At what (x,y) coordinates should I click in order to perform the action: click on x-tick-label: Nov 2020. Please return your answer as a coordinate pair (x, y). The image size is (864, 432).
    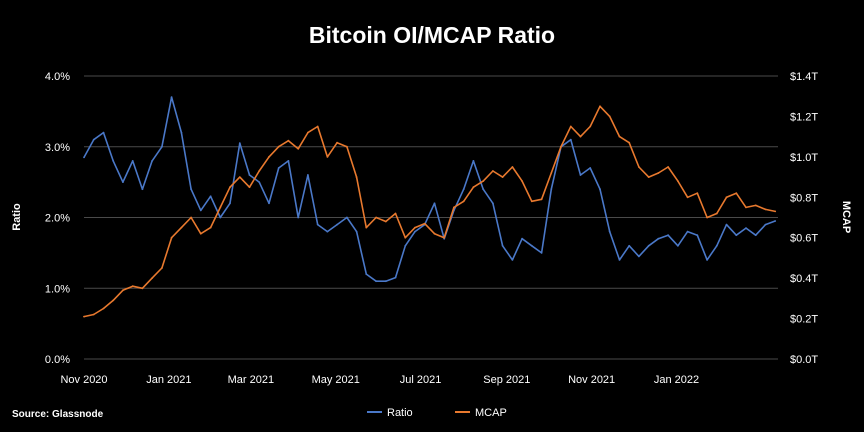
    Looking at the image, I should click on (83, 380).